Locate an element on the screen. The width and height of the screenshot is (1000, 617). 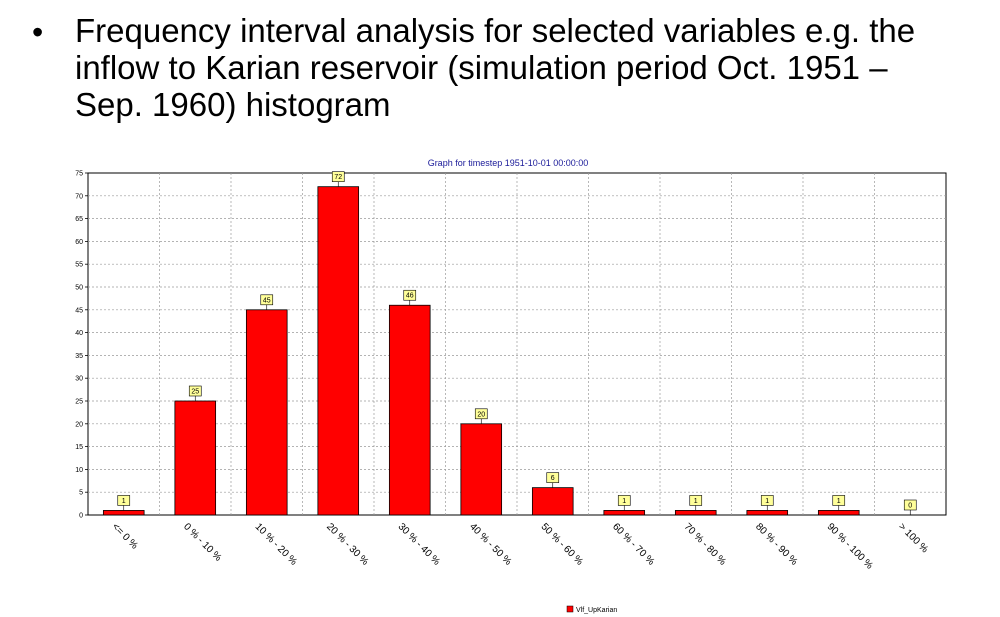
data-label: 0 is located at coordinates (910, 506).